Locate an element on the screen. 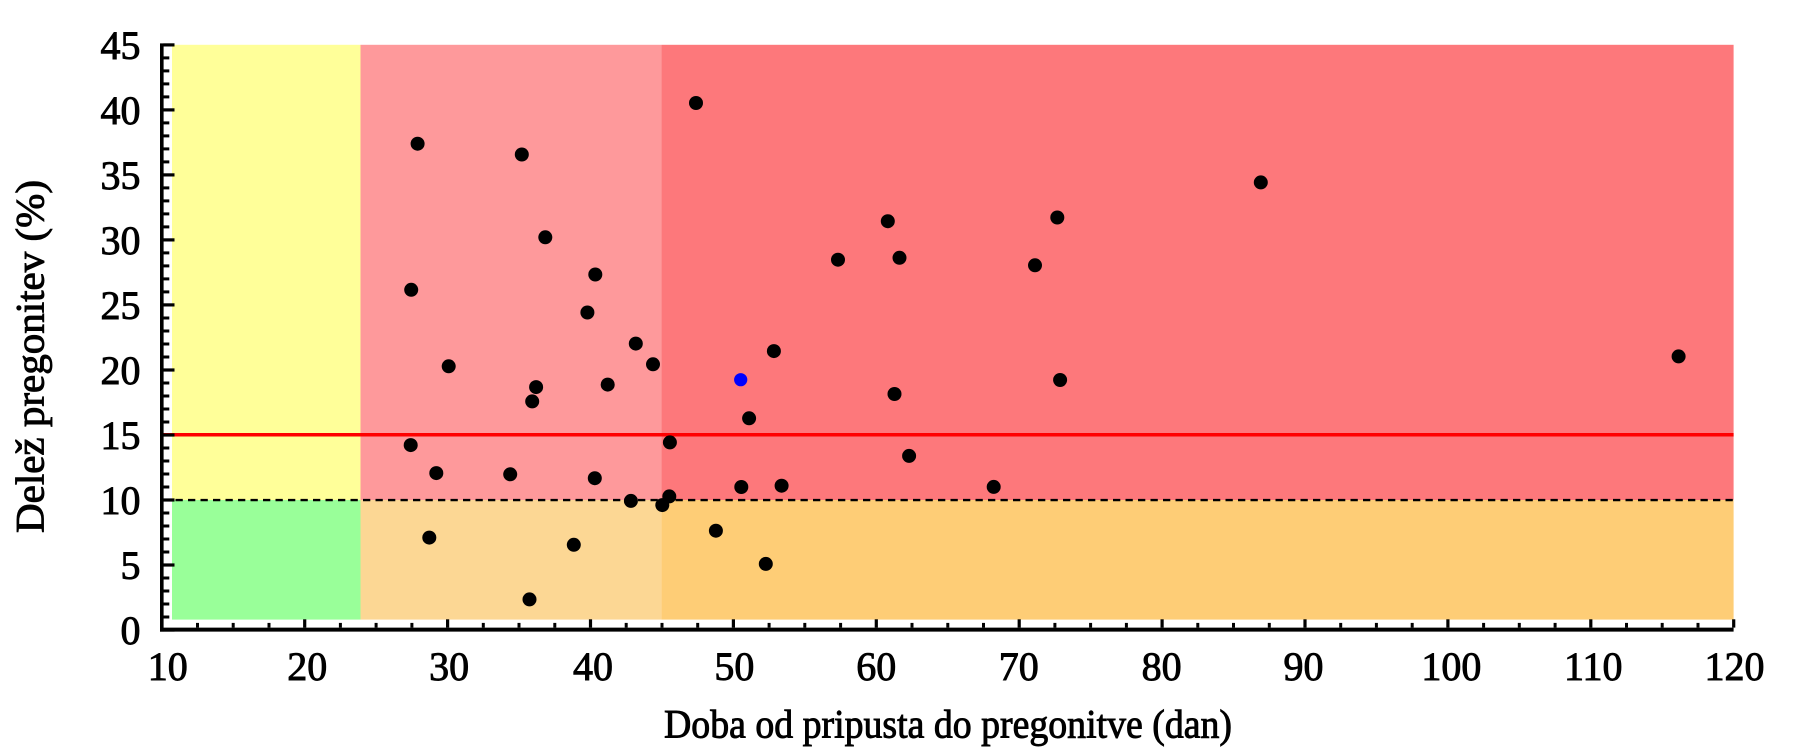 Image resolution: width=1800 pixels, height=755 pixels. svg-text: 100 is located at coordinates (1451, 666).